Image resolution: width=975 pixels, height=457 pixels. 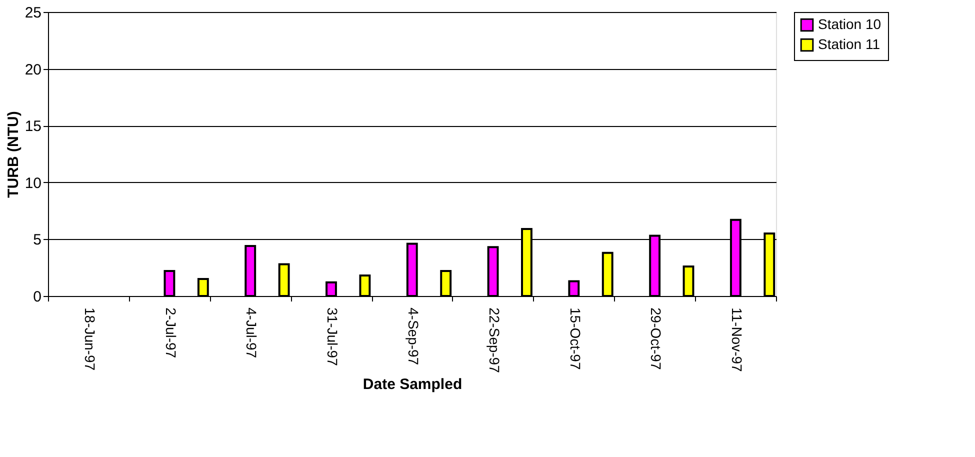 What do you see at coordinates (412, 384) in the screenshot?
I see `x-axis-title: Date Sampled` at bounding box center [412, 384].